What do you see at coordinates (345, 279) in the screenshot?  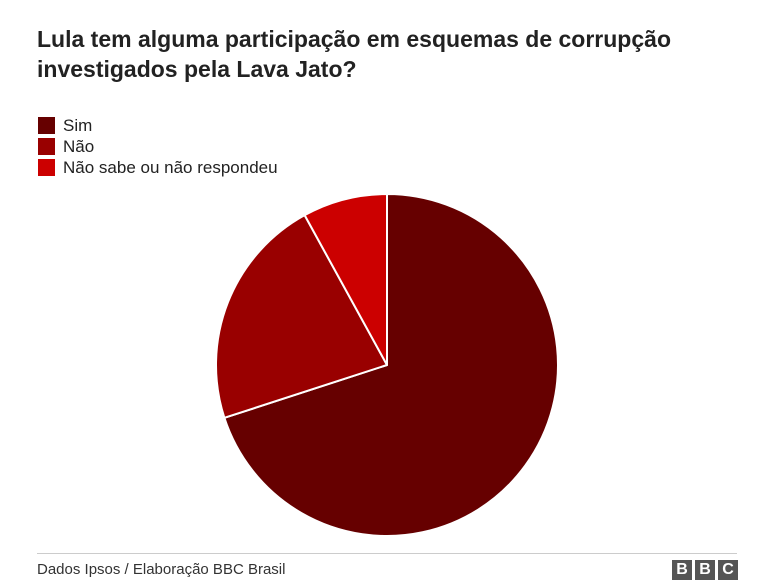 I see `pie-slice-nao-sabe` at bounding box center [345, 279].